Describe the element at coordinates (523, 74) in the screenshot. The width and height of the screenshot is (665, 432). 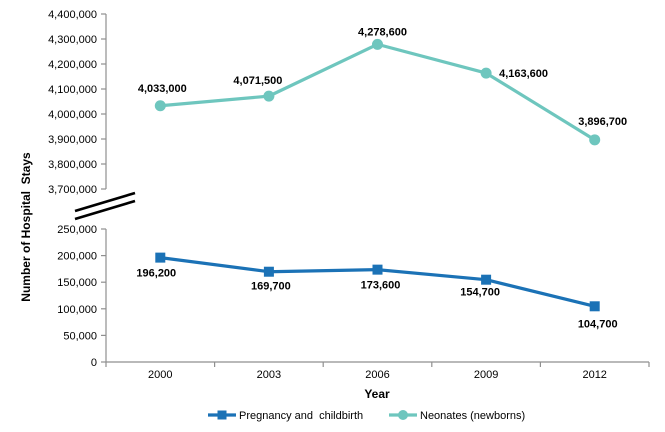
I see `neonates-newborns--point-label: 4,163,600` at that location.